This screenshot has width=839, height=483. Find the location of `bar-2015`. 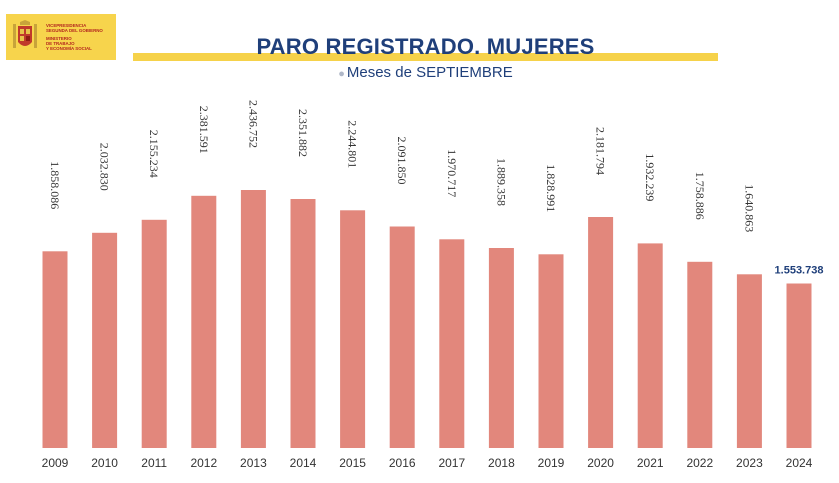

bar-2015 is located at coordinates (353, 329).